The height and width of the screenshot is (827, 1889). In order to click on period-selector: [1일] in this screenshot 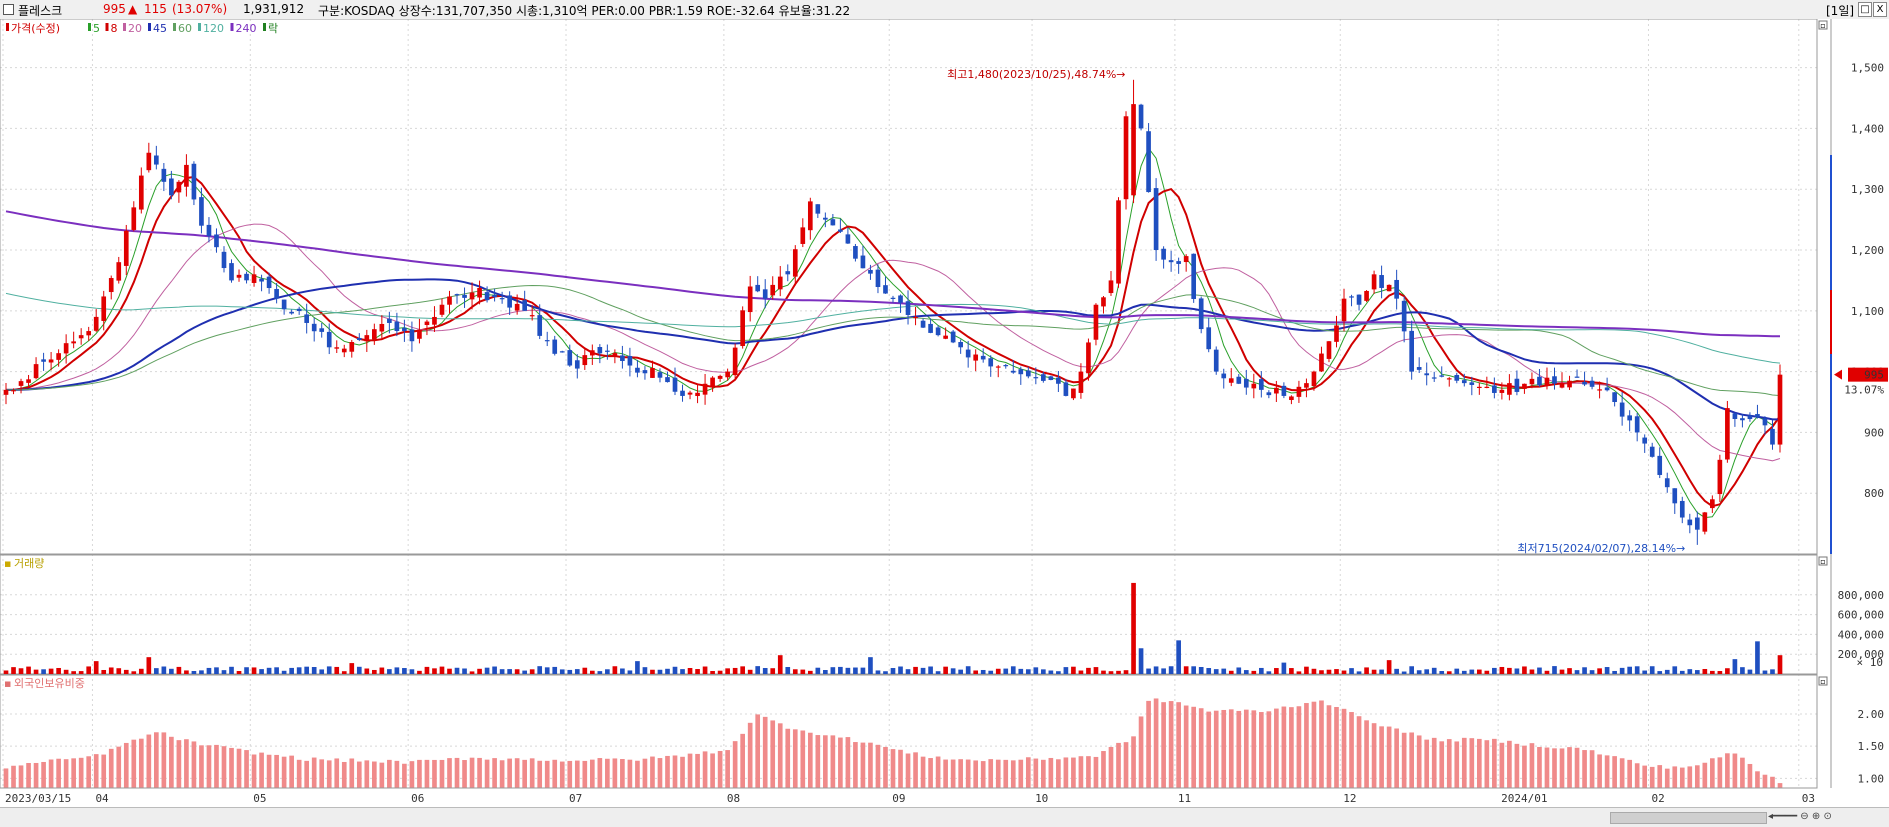, I will do `click(1840, 11)`.